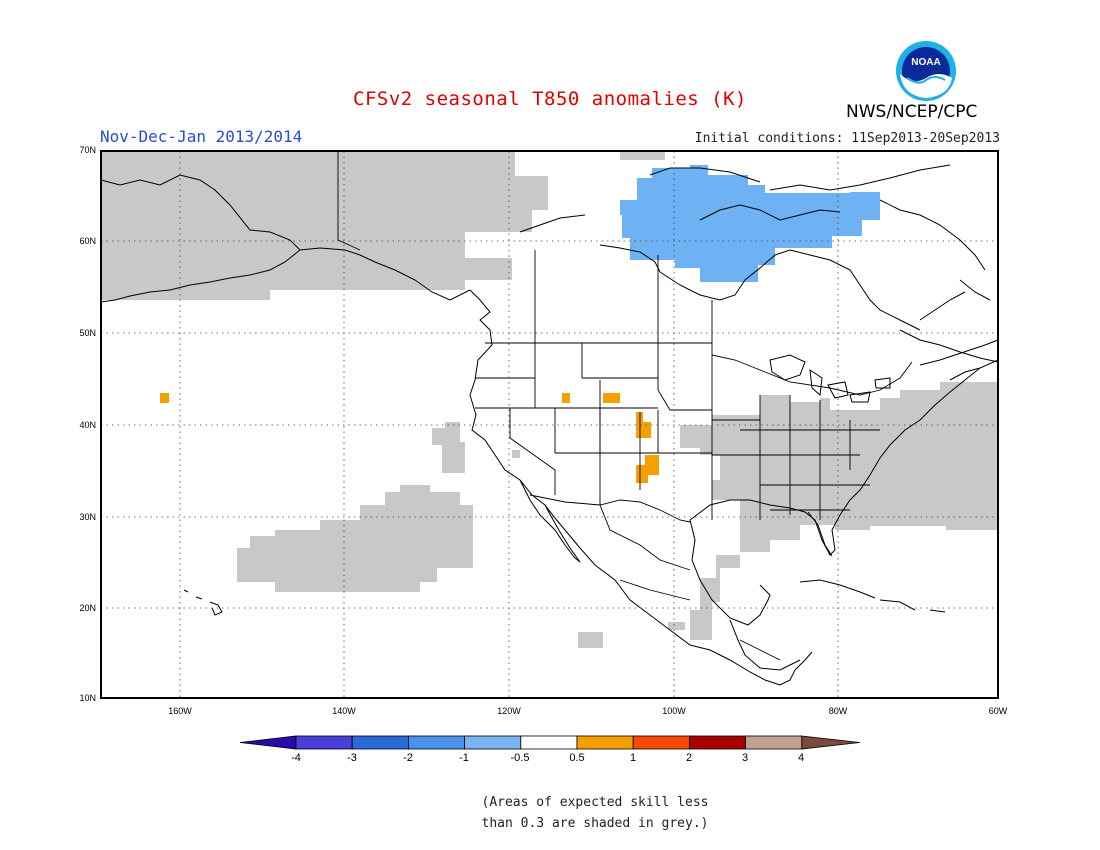 This screenshot has height=850, width=1100. Describe the element at coordinates (595, 823) in the screenshot. I see `skill-note-line2: than 0.3 are shaded in grey.)` at that location.